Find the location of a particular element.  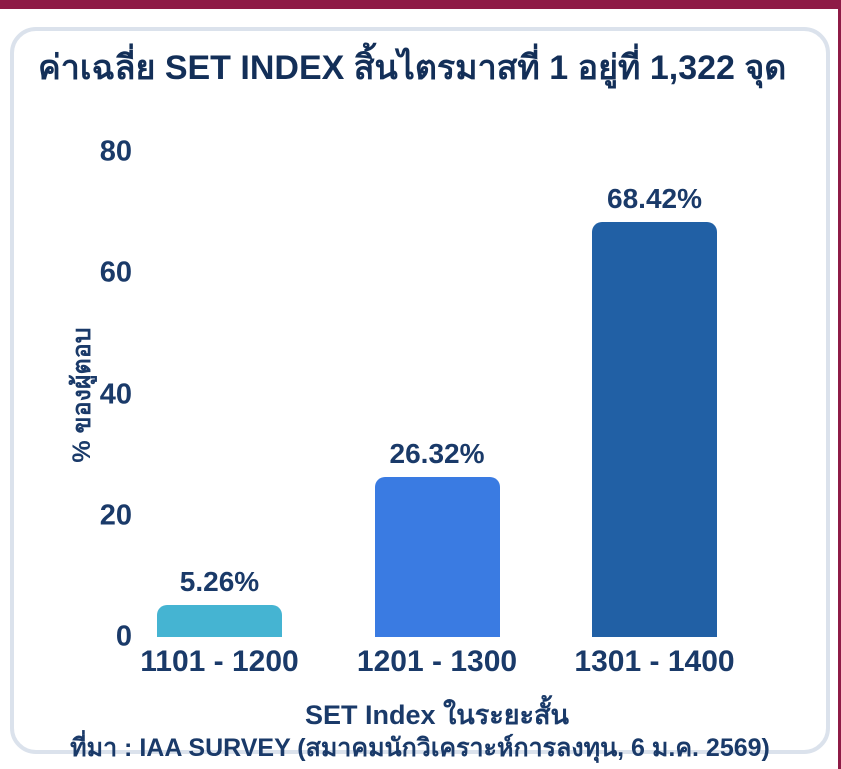

bar-group: 26.32% 1201 - 1300 is located at coordinates (437, 415).